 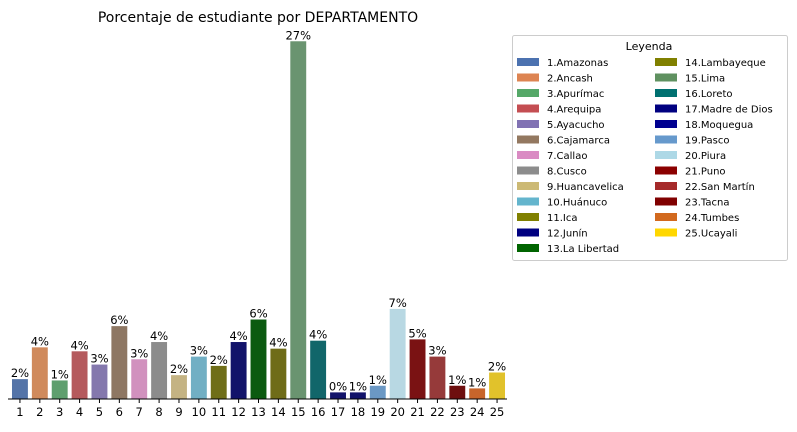 What do you see at coordinates (729, 110) in the screenshot?
I see `legend-label-17: 17.Madre de Dios` at bounding box center [729, 110].